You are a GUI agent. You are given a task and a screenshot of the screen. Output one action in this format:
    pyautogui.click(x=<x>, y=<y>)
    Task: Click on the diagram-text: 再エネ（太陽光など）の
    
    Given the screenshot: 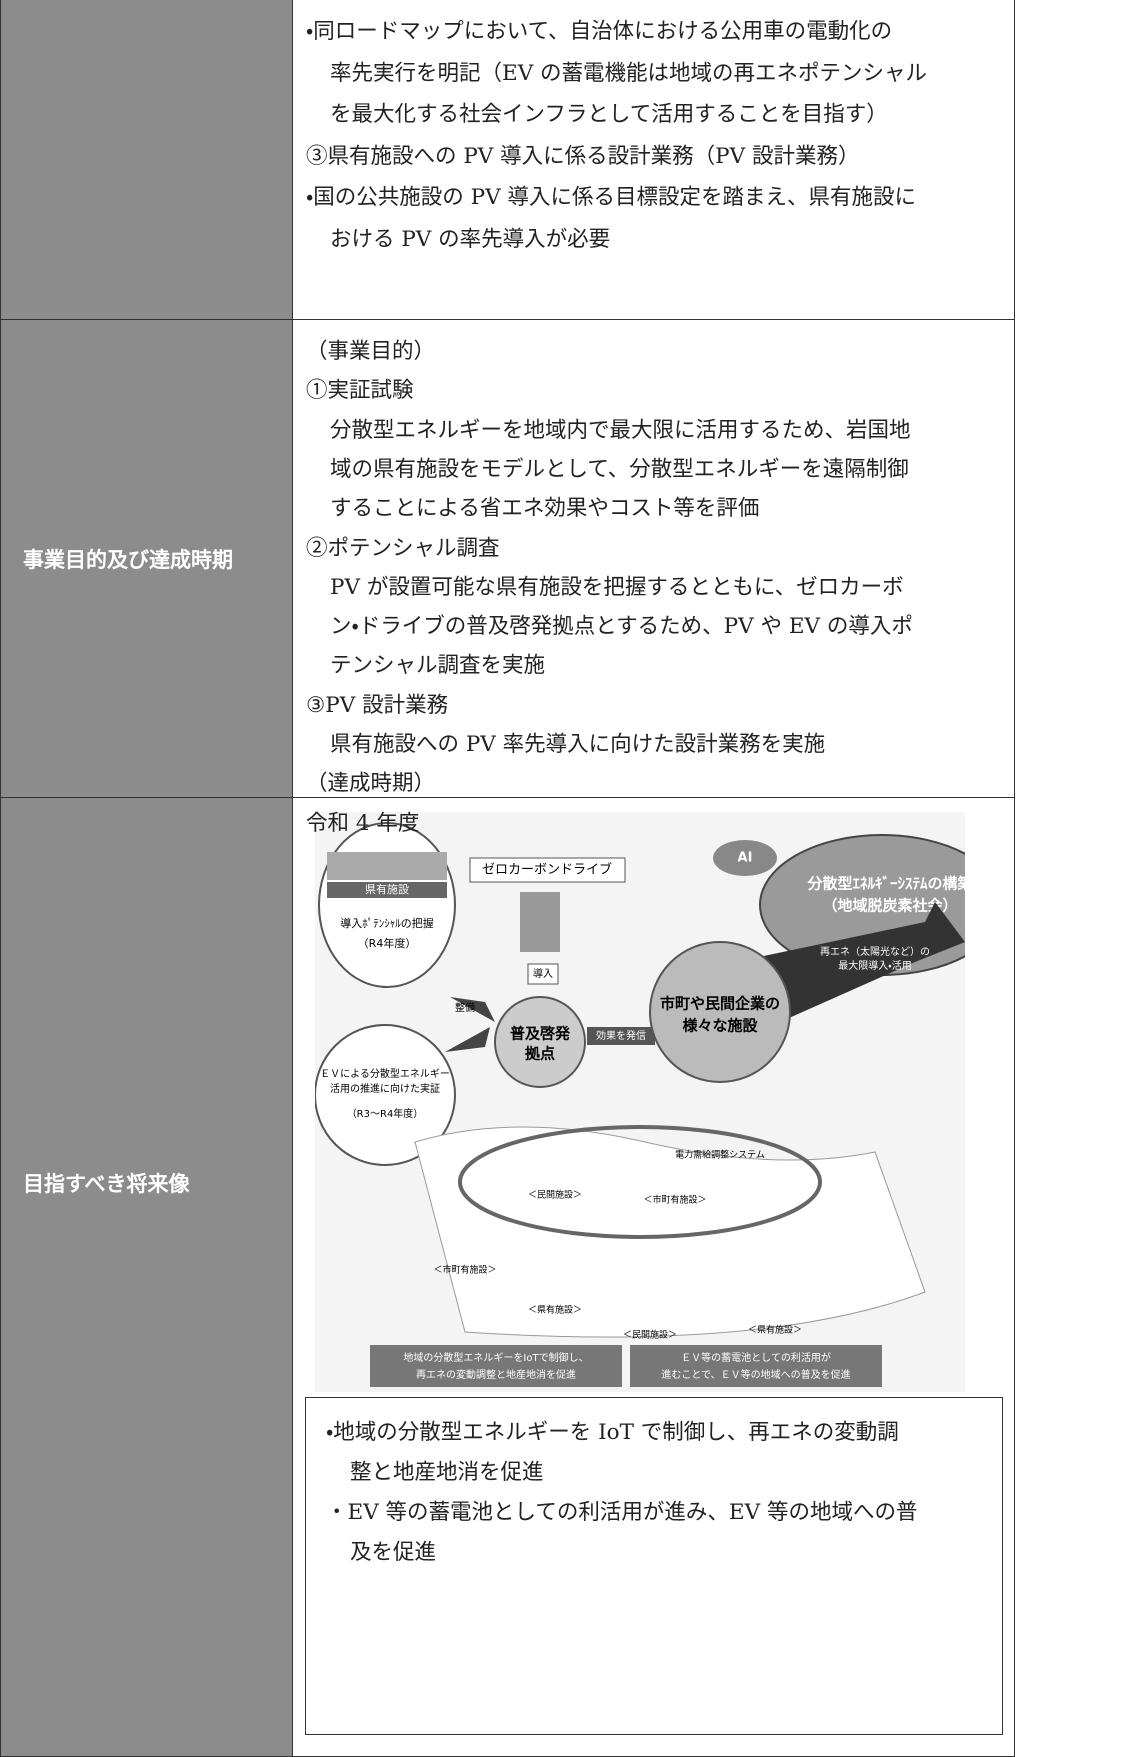 What is the action you would take?
    pyautogui.click(x=875, y=951)
    